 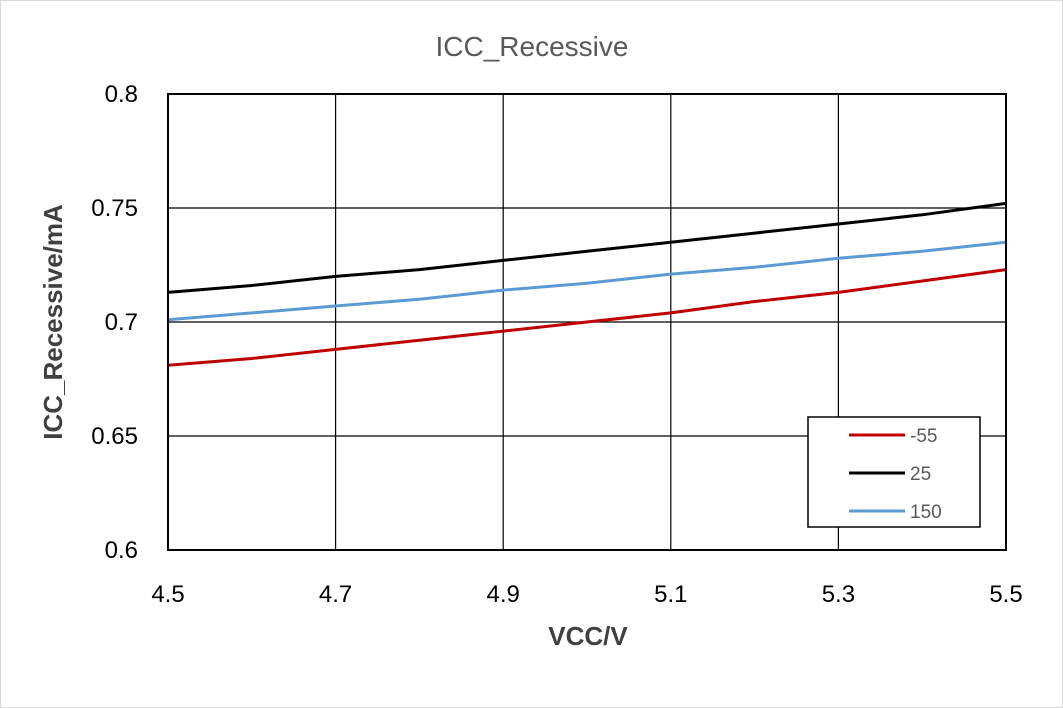 I want to click on x-axis-label: VCC/V, so click(x=588, y=636).